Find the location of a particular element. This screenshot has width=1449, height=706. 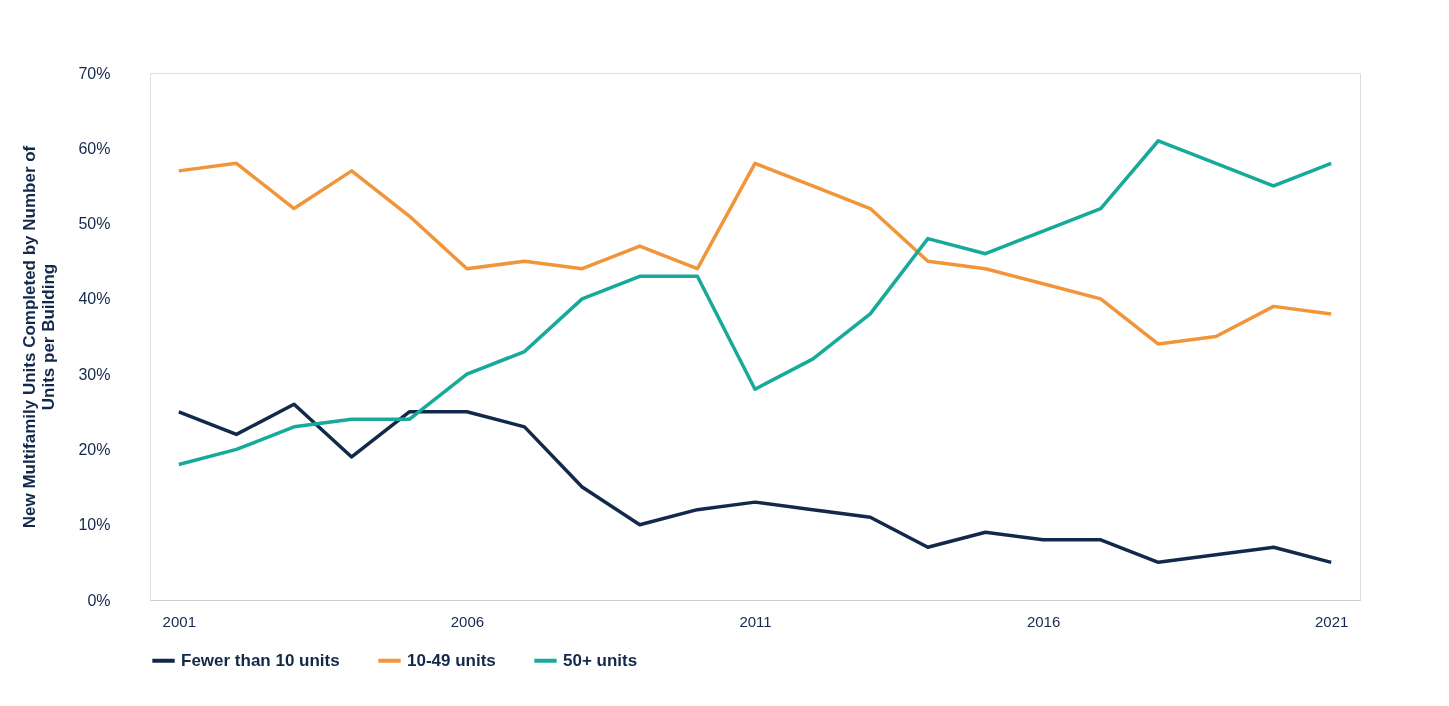

y-axis-title: New Multifamily Units Completed by Number of Units per Building is located at coordinates (39, 337).